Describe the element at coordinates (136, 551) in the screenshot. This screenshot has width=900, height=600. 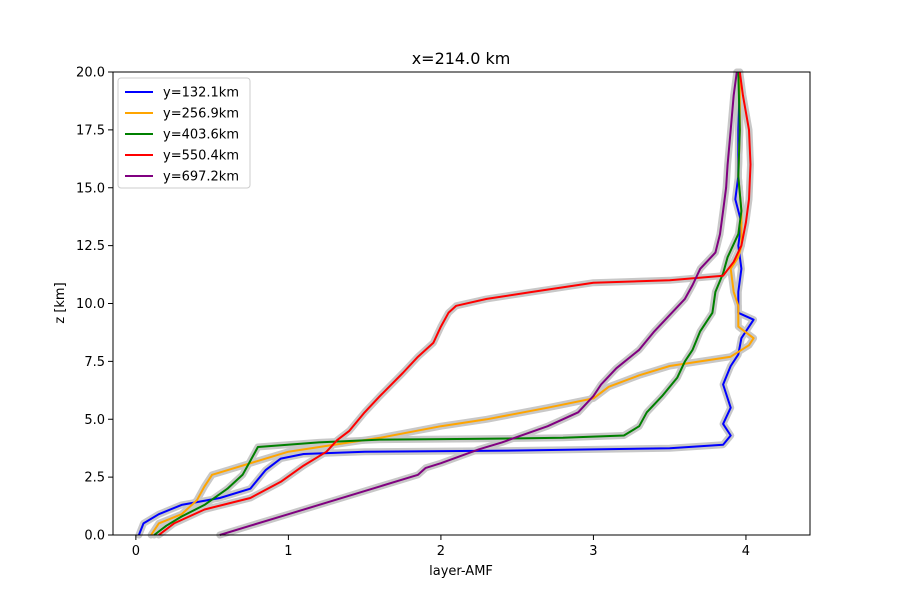
I see `x-tick-label: 0` at that location.